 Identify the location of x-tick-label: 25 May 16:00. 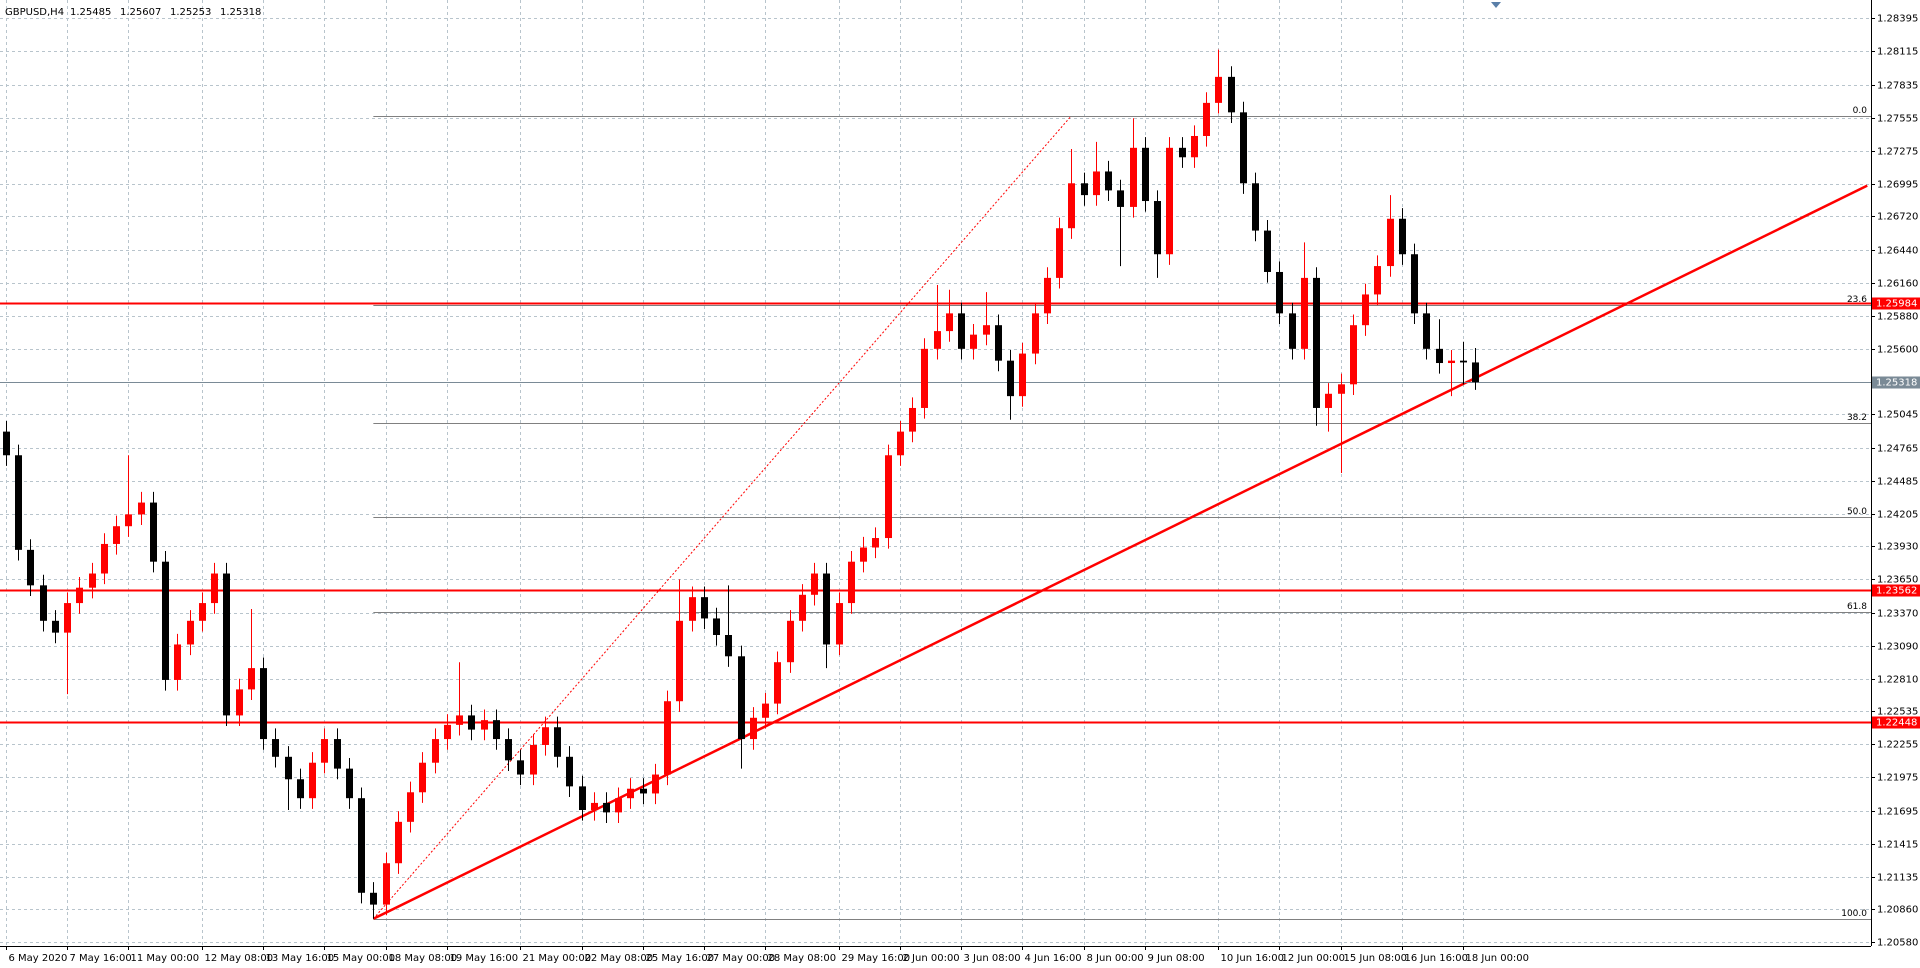
(680, 958).